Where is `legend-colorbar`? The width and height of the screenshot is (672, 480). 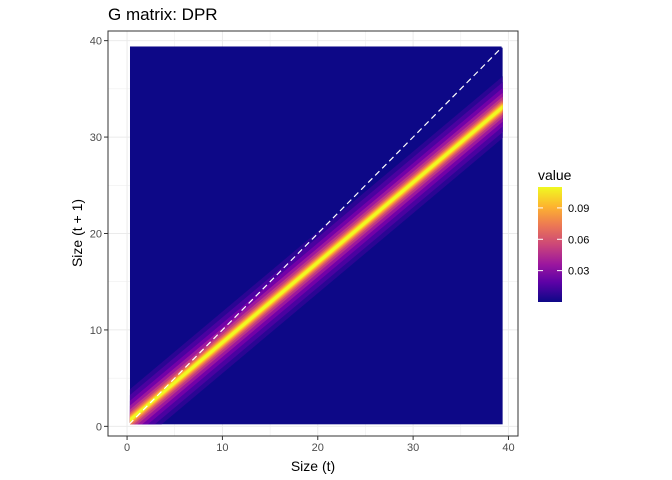 legend-colorbar is located at coordinates (550, 244).